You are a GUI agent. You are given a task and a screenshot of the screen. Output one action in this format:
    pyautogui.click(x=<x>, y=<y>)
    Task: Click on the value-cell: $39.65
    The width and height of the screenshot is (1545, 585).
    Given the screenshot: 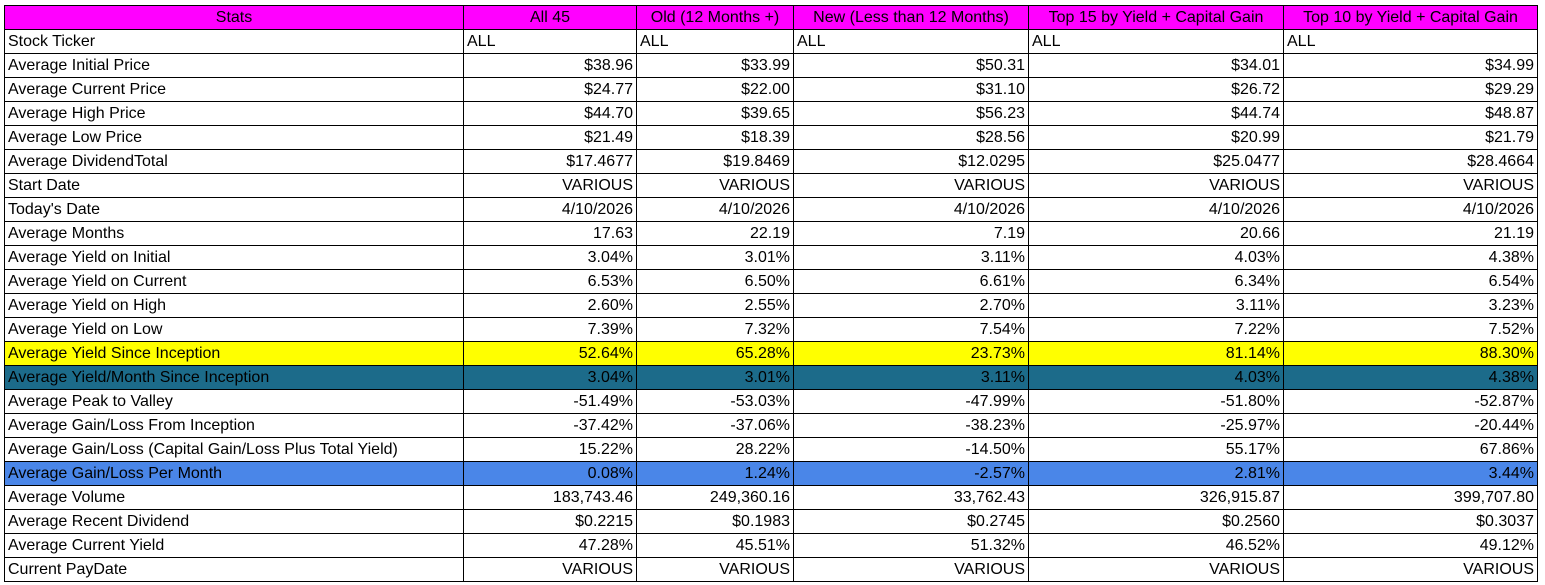 What is the action you would take?
    pyautogui.click(x=715, y=113)
    